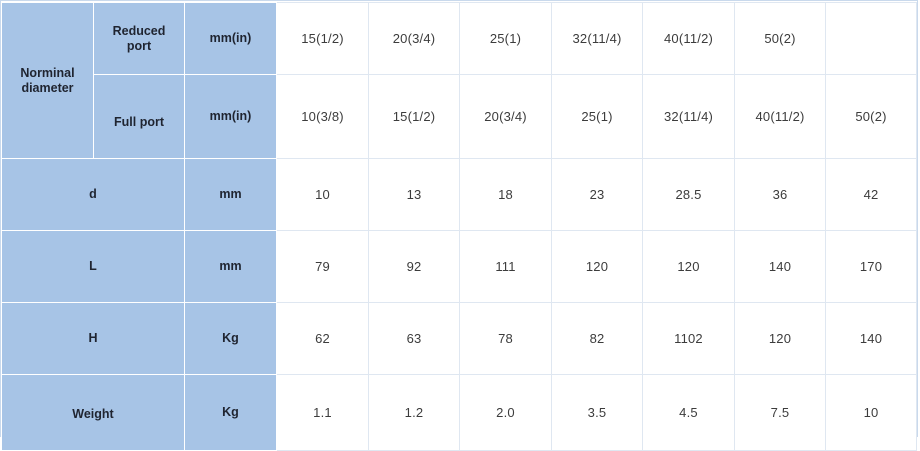 The height and width of the screenshot is (451, 920). What do you see at coordinates (47, 80) in the screenshot?
I see `nominal-diameter-label: Norminal diameter` at bounding box center [47, 80].